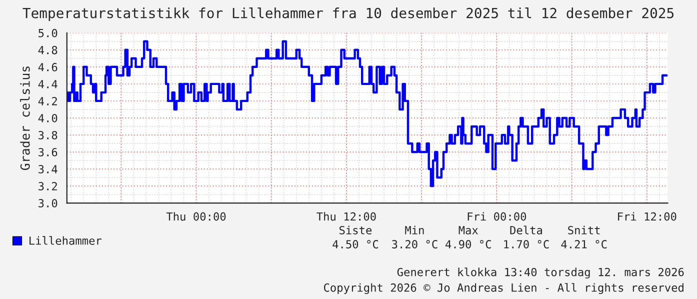 This screenshot has width=697, height=299. I want to click on chart-title: Temperaturstatistikk for Lillehammer fra 10 desember 2025 til 12 desember 2025, so click(348, 14).